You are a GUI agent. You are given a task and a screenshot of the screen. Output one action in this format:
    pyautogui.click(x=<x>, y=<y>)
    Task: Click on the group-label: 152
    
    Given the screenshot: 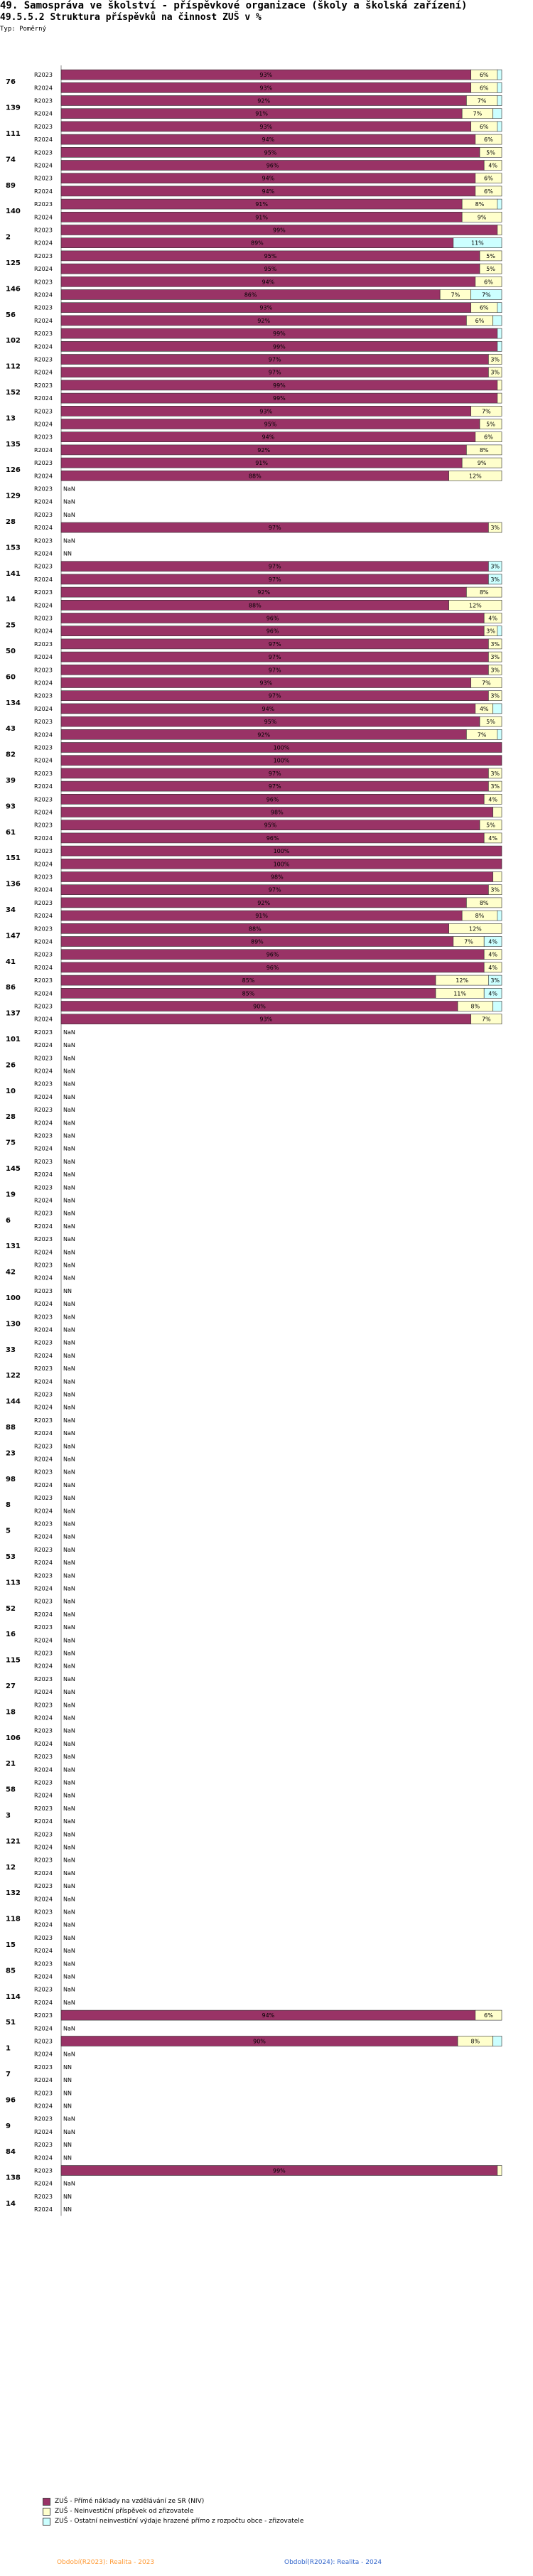 What is the action you would take?
    pyautogui.click(x=13, y=393)
    